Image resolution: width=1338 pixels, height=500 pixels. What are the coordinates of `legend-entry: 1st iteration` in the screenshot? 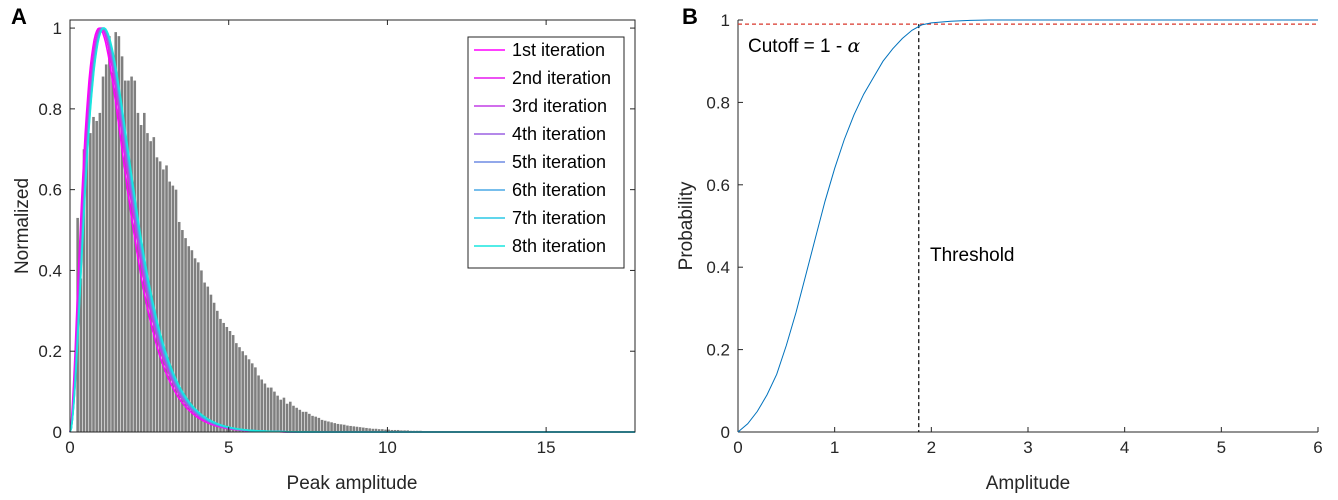 It's located at (558, 50).